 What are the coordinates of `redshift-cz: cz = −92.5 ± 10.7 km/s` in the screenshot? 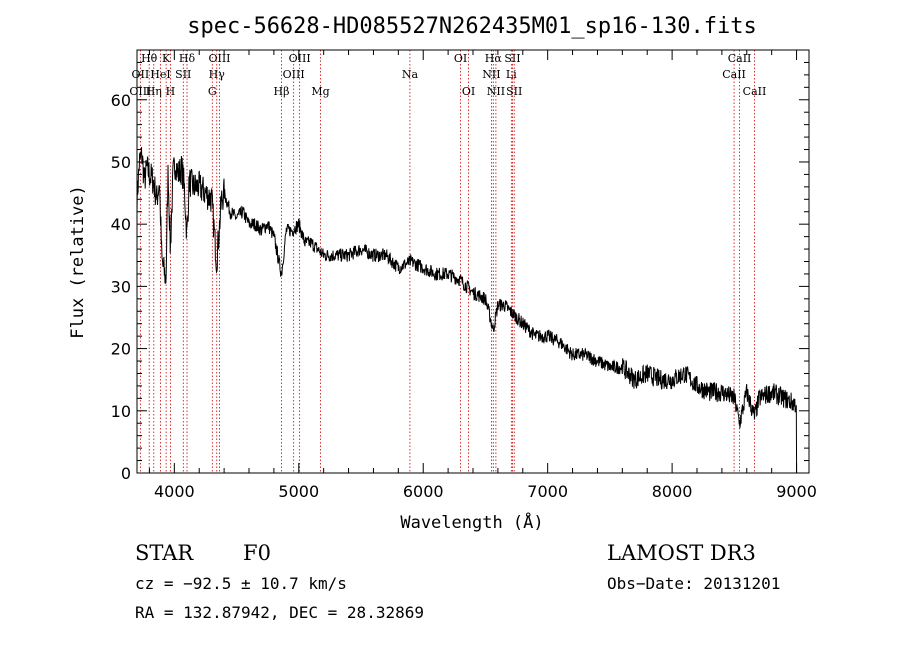 It's located at (241, 583).